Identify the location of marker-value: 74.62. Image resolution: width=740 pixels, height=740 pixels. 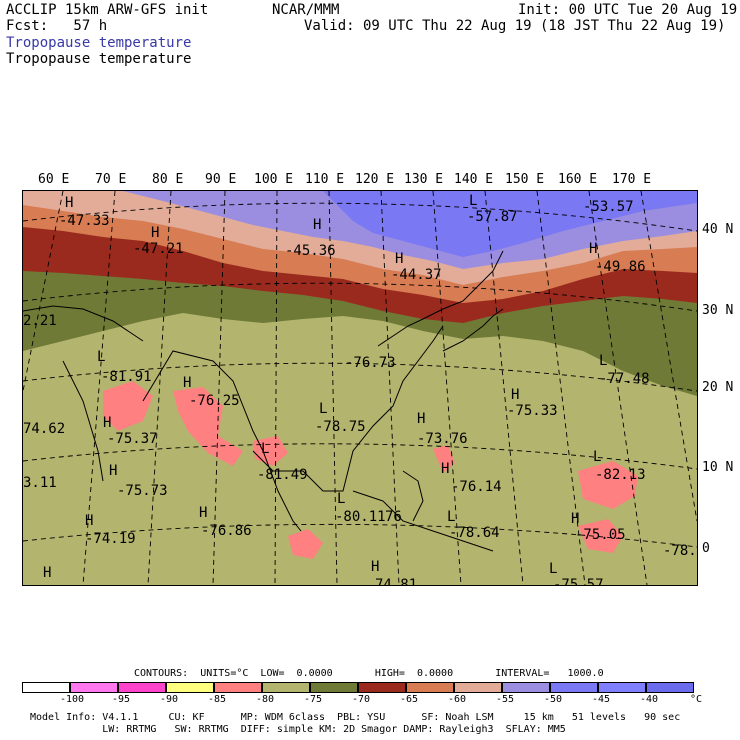
(44, 429).